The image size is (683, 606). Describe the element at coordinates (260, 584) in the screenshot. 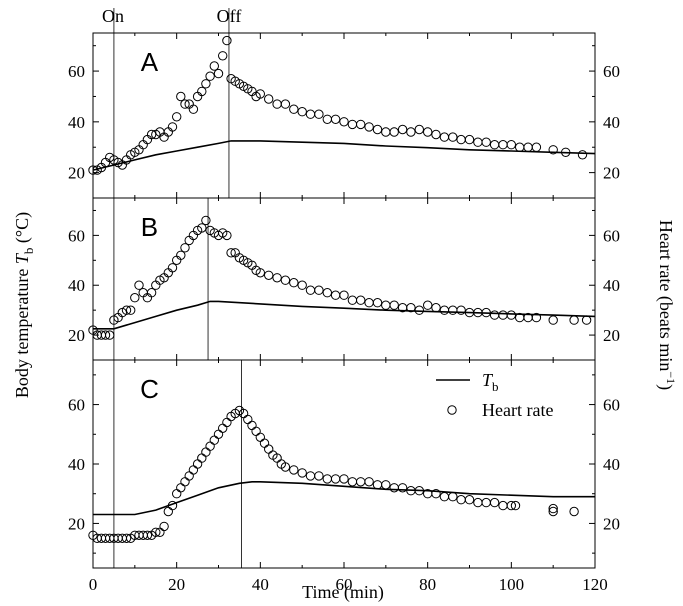

I see `x-tick-label: 40` at that location.